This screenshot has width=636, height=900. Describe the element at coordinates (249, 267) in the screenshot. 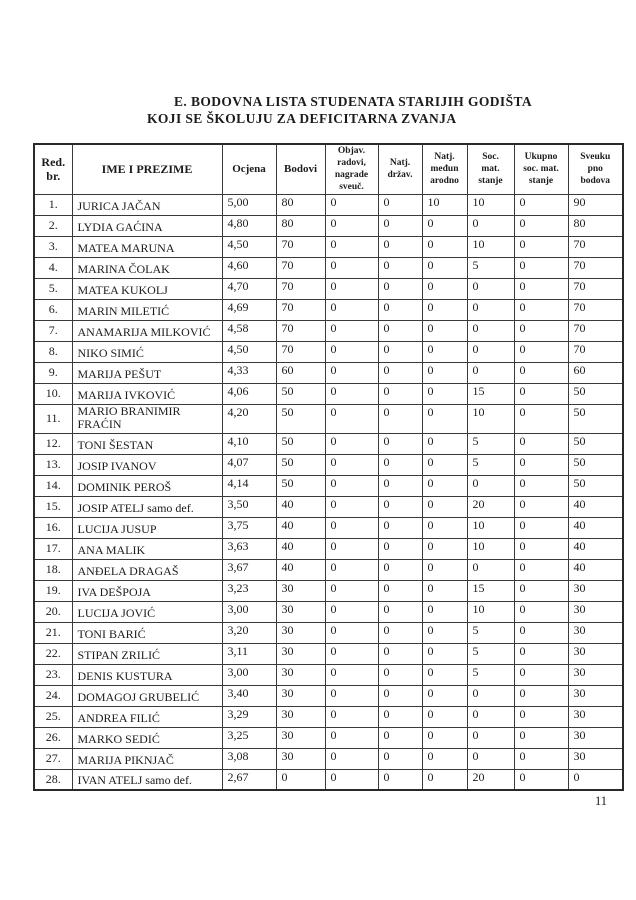

I see `cell-ocjena: 4,60` at that location.